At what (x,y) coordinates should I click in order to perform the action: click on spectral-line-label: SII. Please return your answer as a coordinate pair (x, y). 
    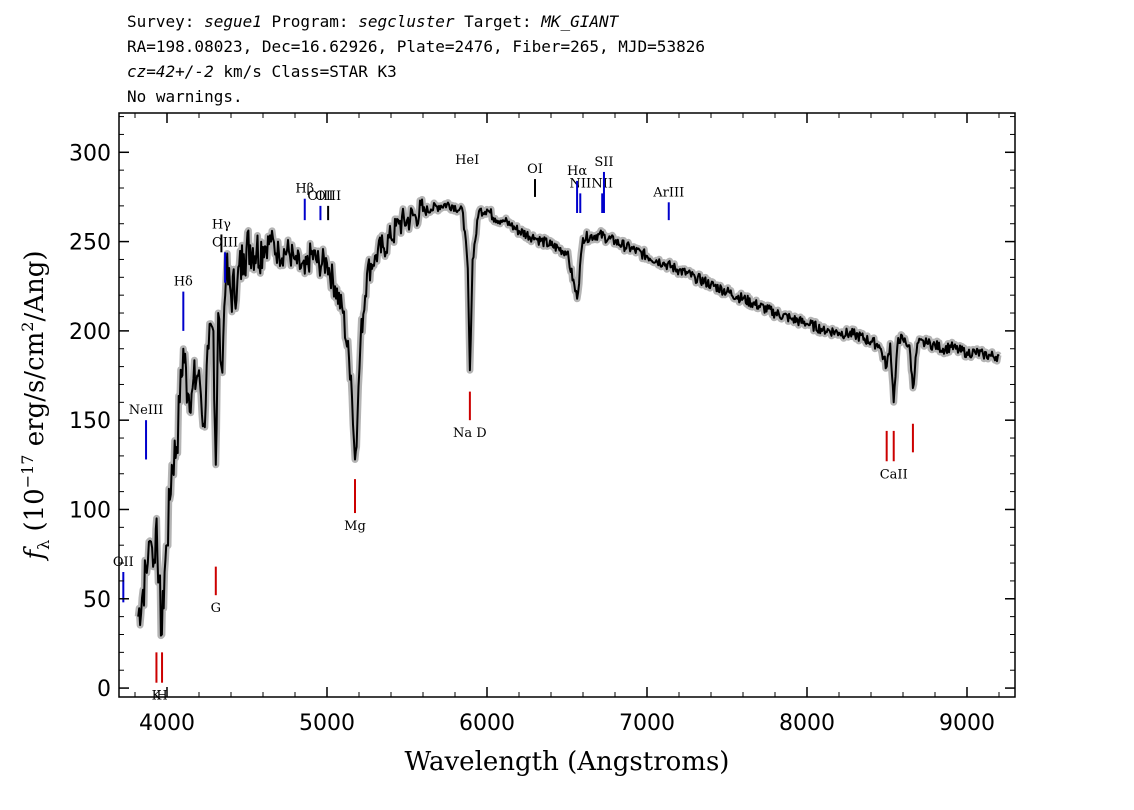
    Looking at the image, I should click on (603, 162).